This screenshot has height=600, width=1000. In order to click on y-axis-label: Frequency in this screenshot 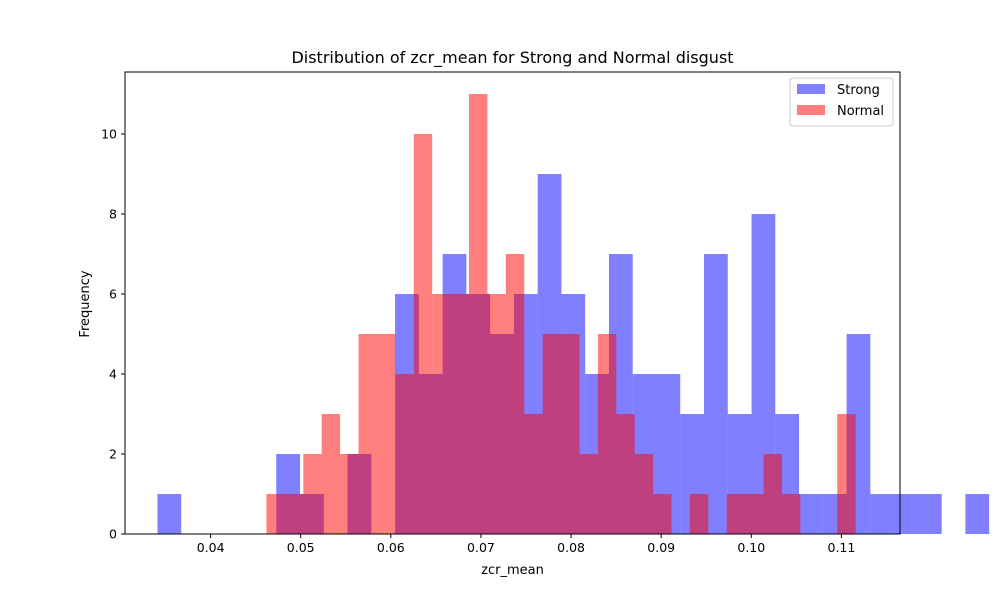, I will do `click(85, 303)`.